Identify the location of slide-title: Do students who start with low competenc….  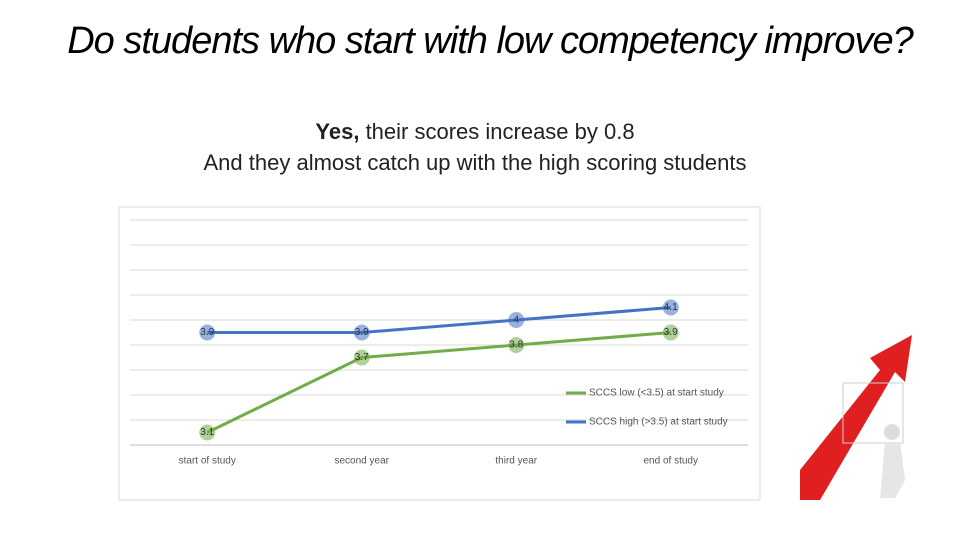
(490, 41).